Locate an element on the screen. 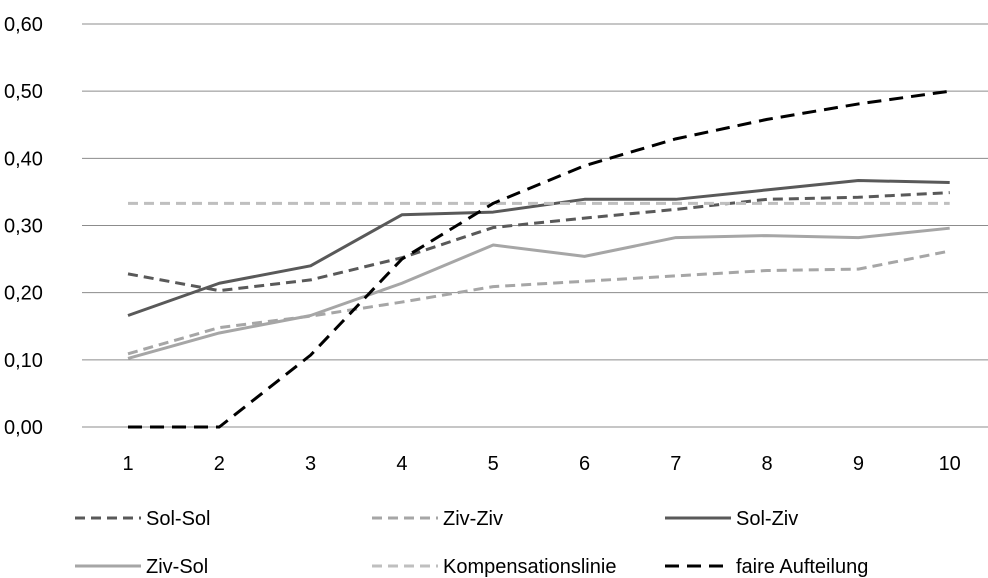 Image resolution: width=988 pixels, height=578 pixels. y-tick-label: 0,00 is located at coordinates (23, 428).